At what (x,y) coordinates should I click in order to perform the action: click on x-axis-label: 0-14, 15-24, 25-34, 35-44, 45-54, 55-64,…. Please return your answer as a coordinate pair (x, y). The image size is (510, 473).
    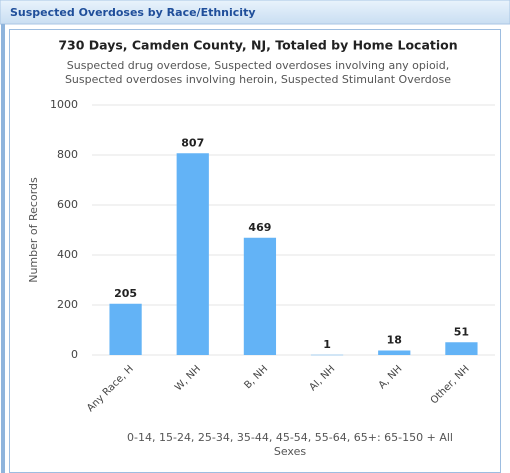
    Looking at the image, I should click on (290, 437).